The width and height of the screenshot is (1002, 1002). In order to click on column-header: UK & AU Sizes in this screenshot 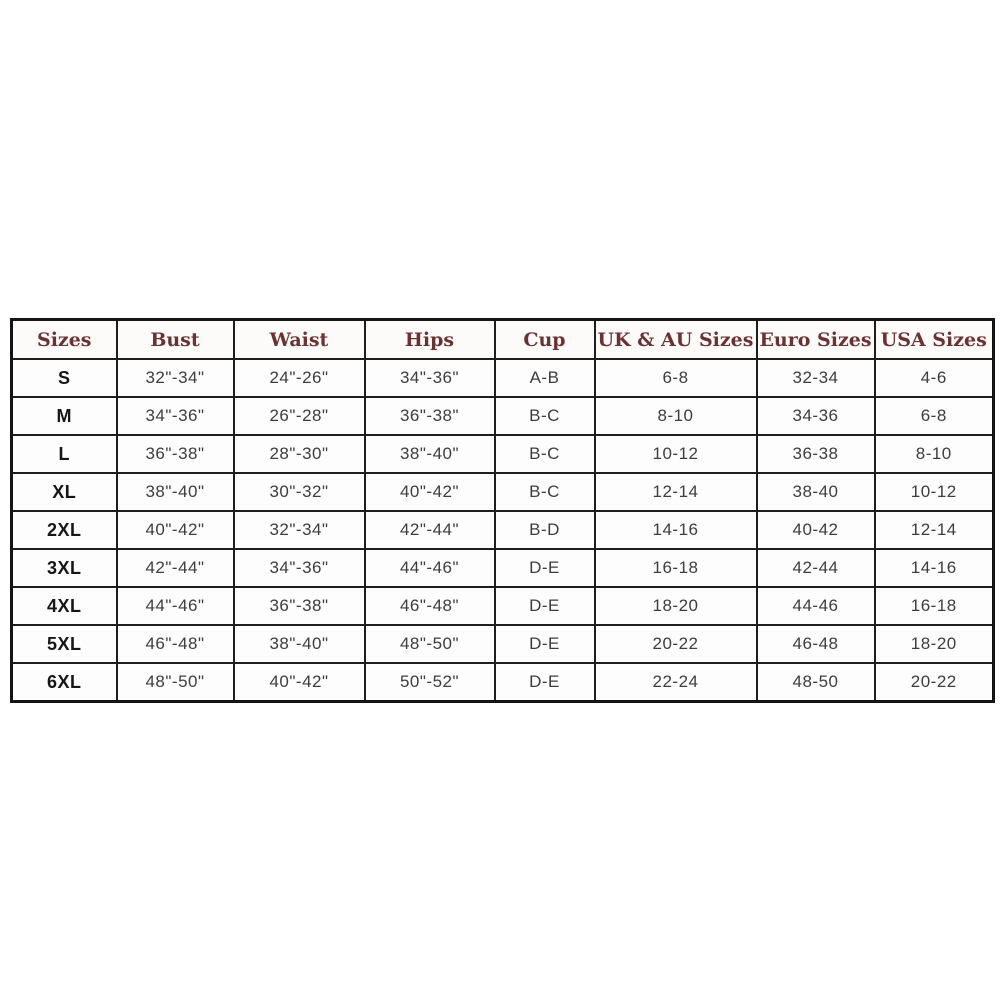, I will do `click(675, 339)`.